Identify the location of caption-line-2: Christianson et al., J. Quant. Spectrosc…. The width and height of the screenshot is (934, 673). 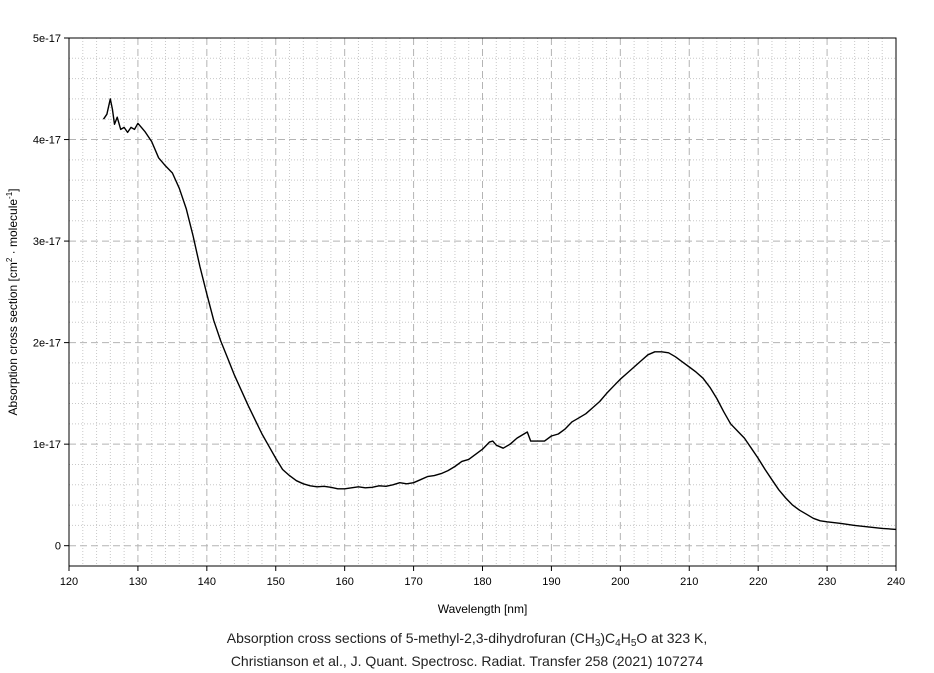
(467, 661).